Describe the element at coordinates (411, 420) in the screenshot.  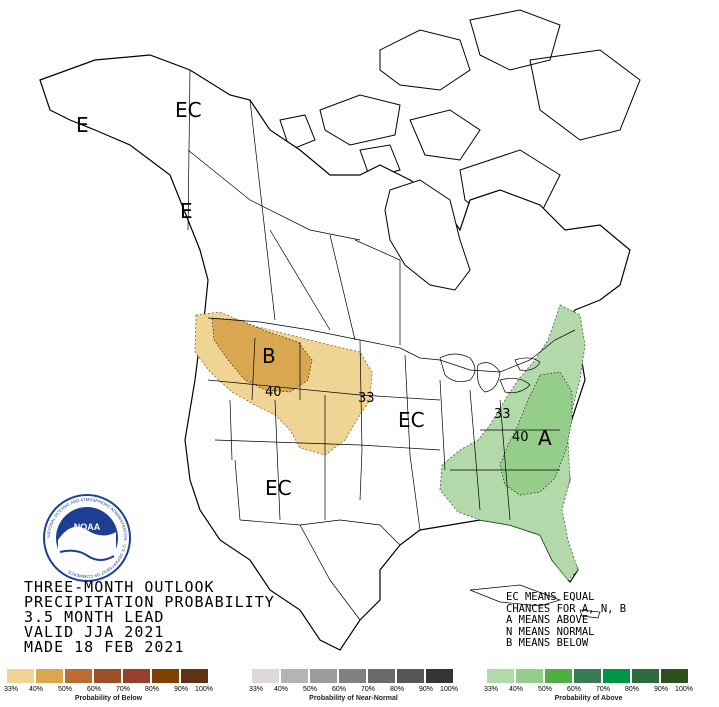
I see `label-ec-central: EC` at that location.